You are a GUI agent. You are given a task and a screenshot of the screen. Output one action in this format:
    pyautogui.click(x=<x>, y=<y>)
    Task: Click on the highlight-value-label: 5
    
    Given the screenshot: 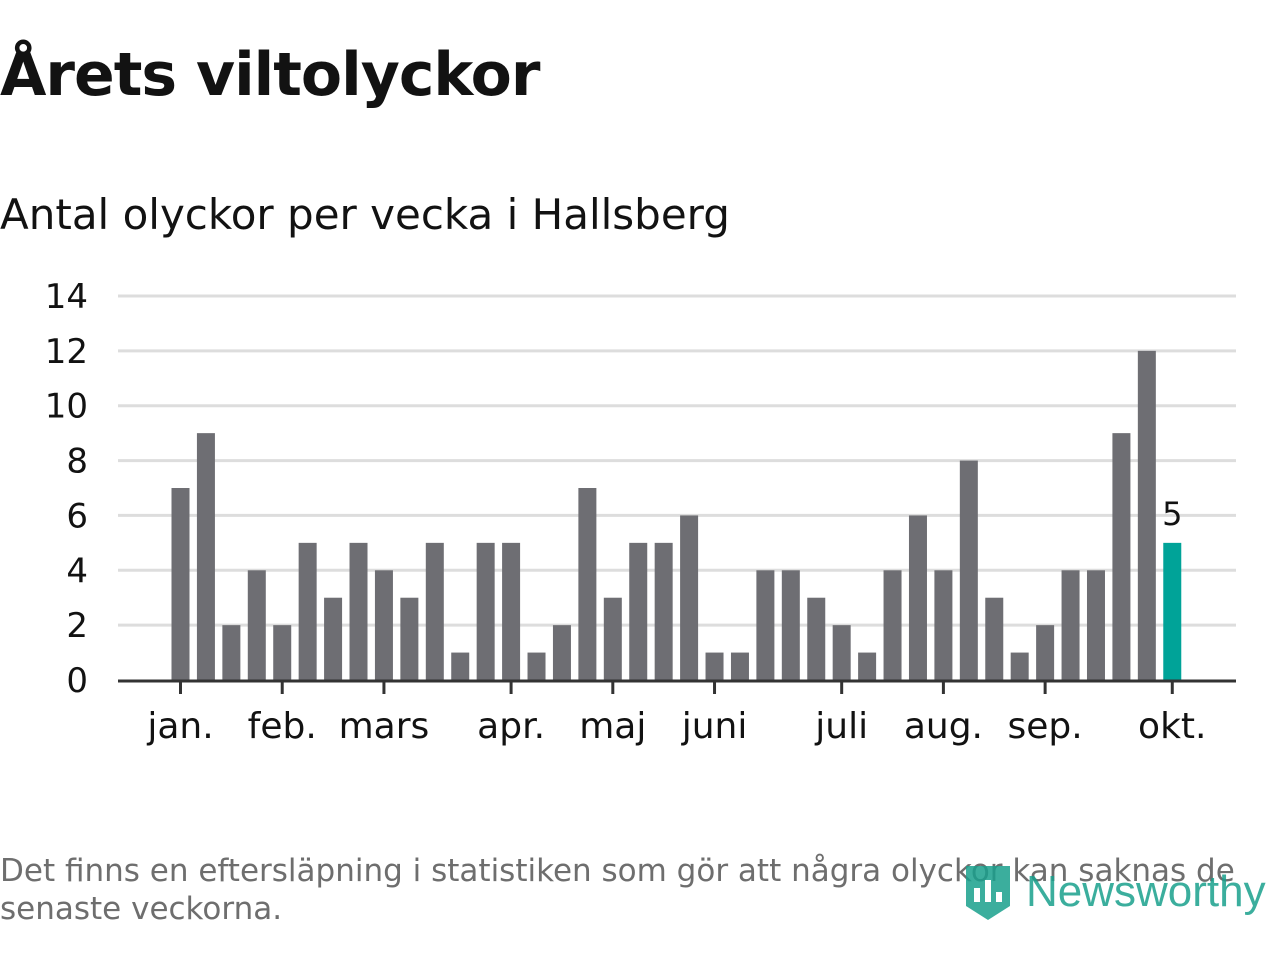 What is the action you would take?
    pyautogui.click(x=1172, y=514)
    